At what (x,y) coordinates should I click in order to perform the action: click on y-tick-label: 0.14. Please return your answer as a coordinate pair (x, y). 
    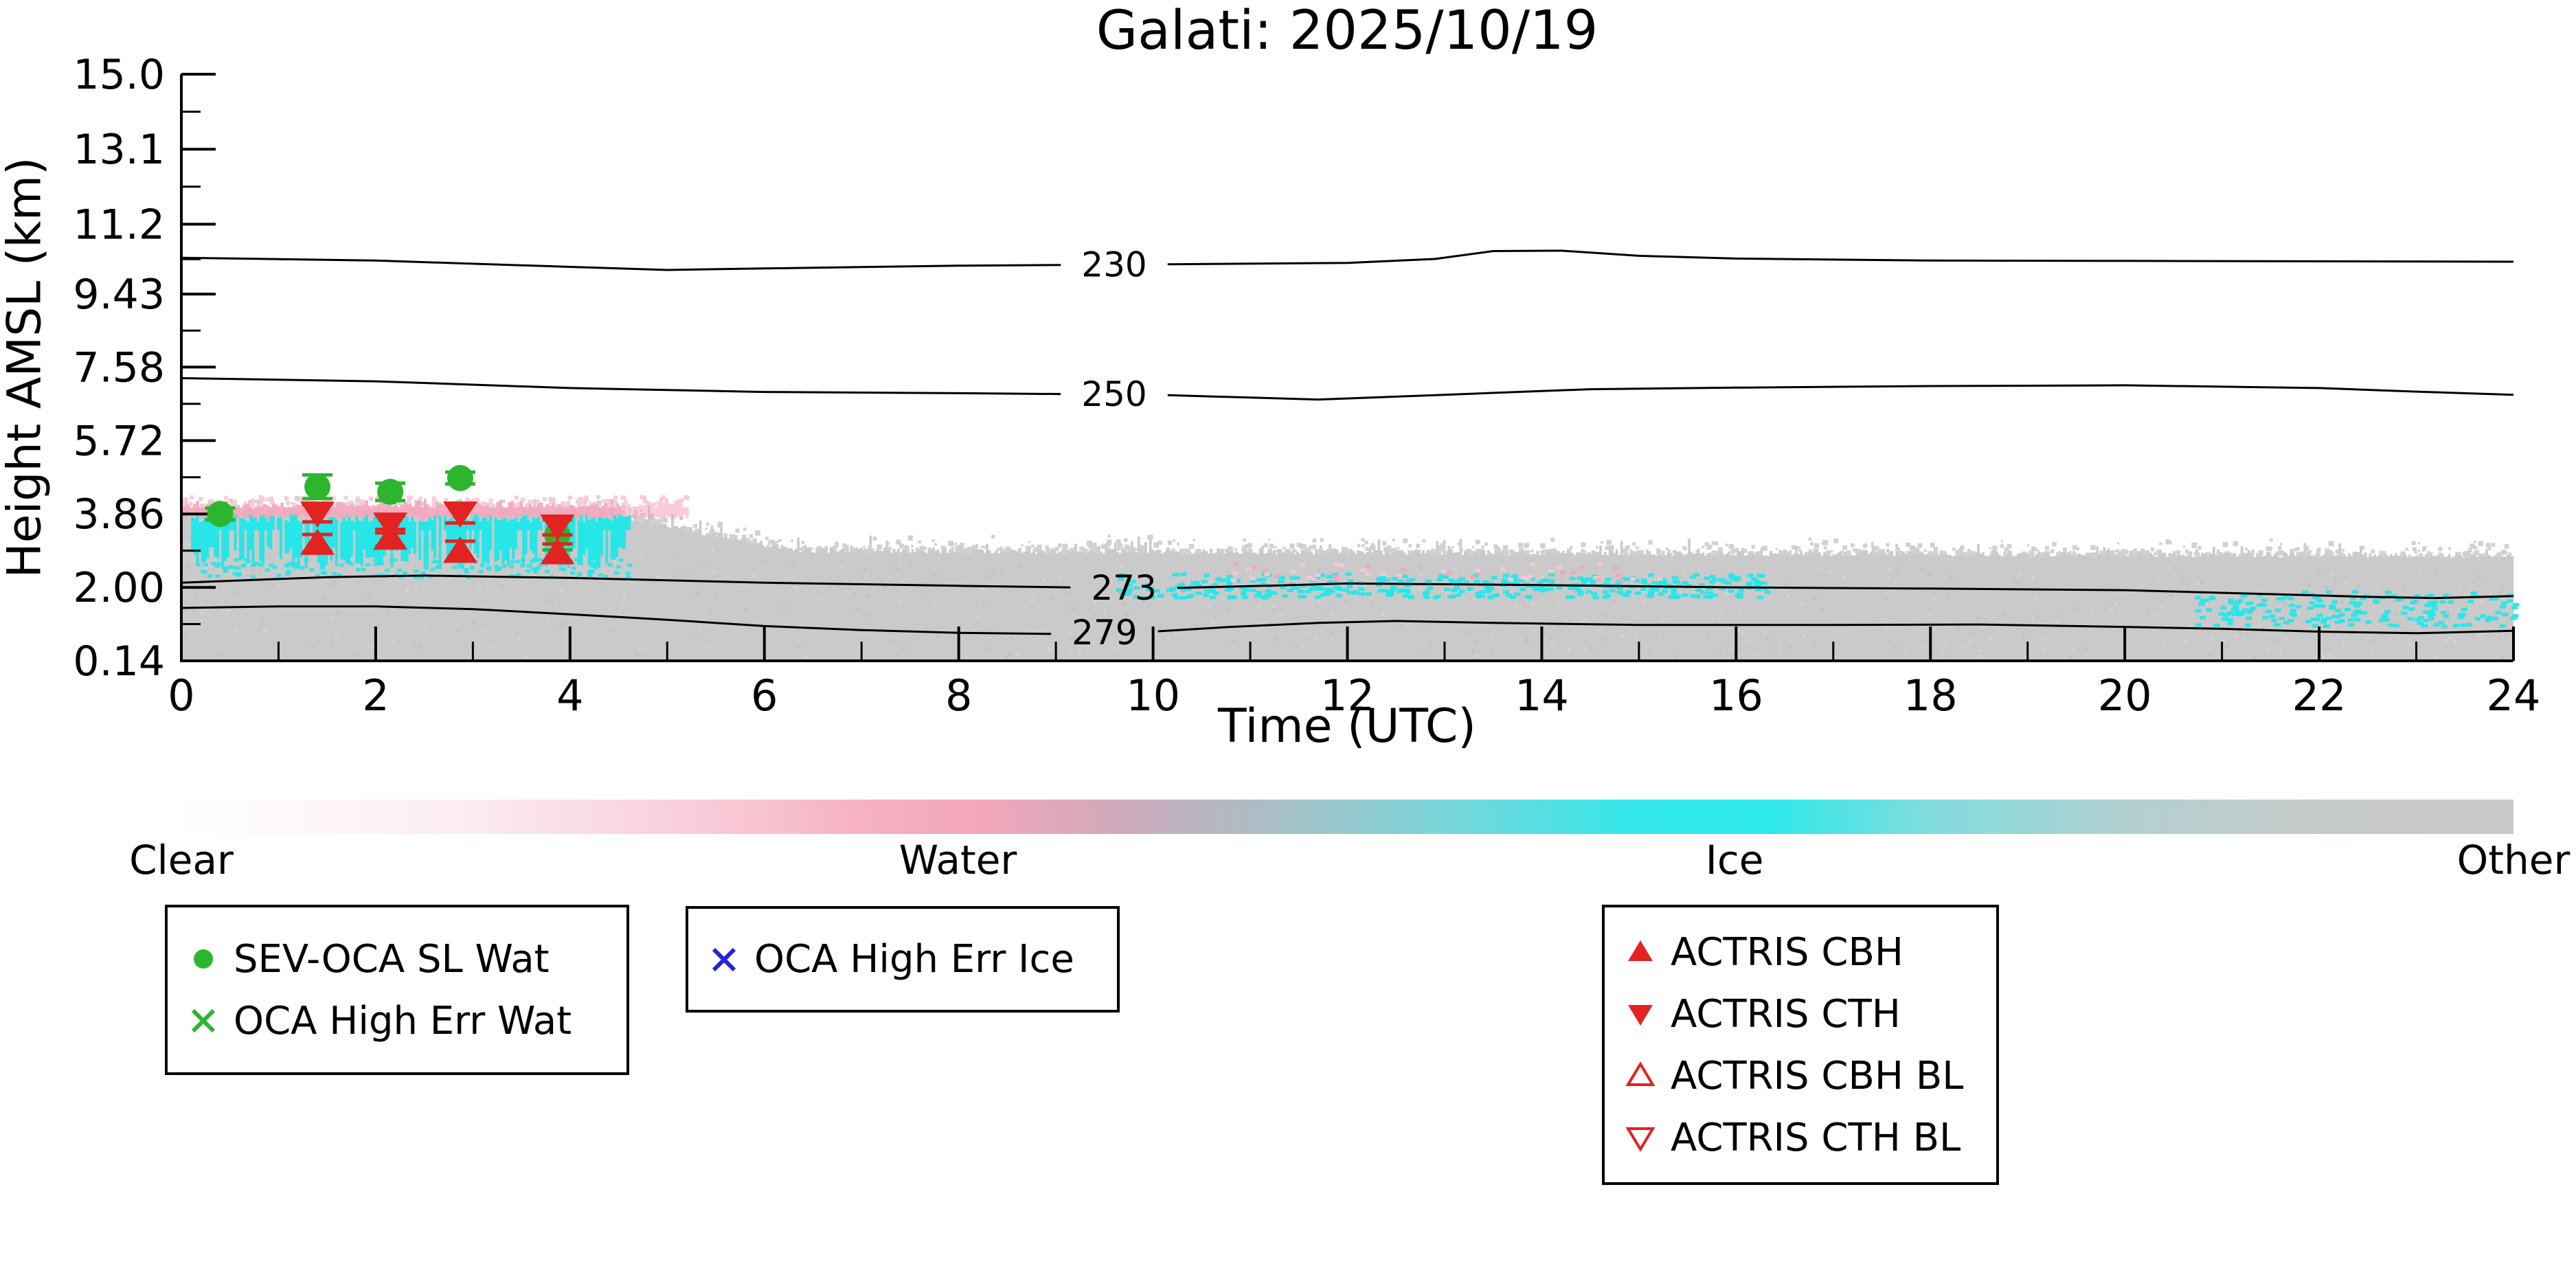
    Looking at the image, I should click on (119, 661).